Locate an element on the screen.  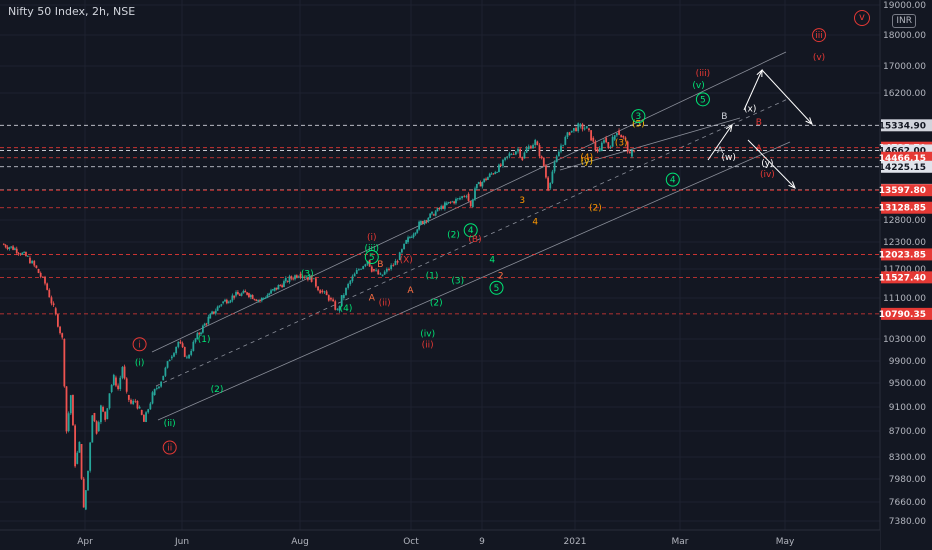
wave-label: B is located at coordinates (724, 117).